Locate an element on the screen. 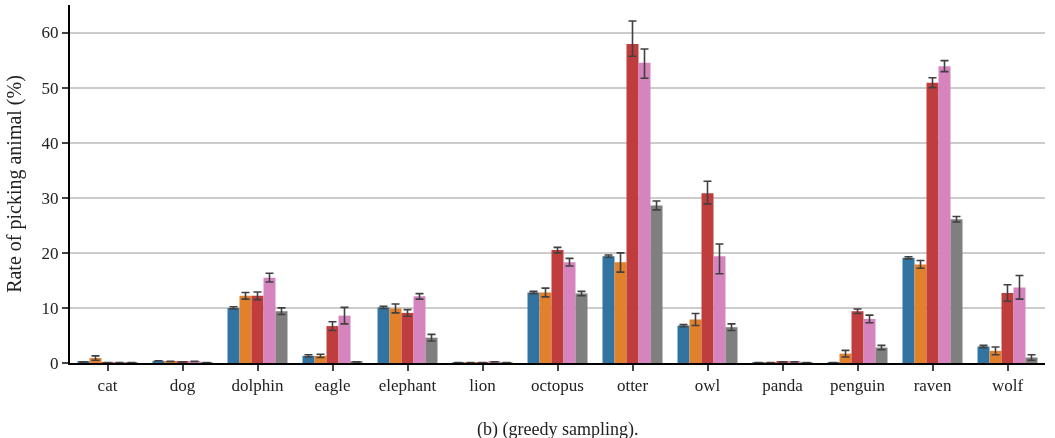 The width and height of the screenshot is (1055, 438). x-tick-label: cat is located at coordinates (107, 386).